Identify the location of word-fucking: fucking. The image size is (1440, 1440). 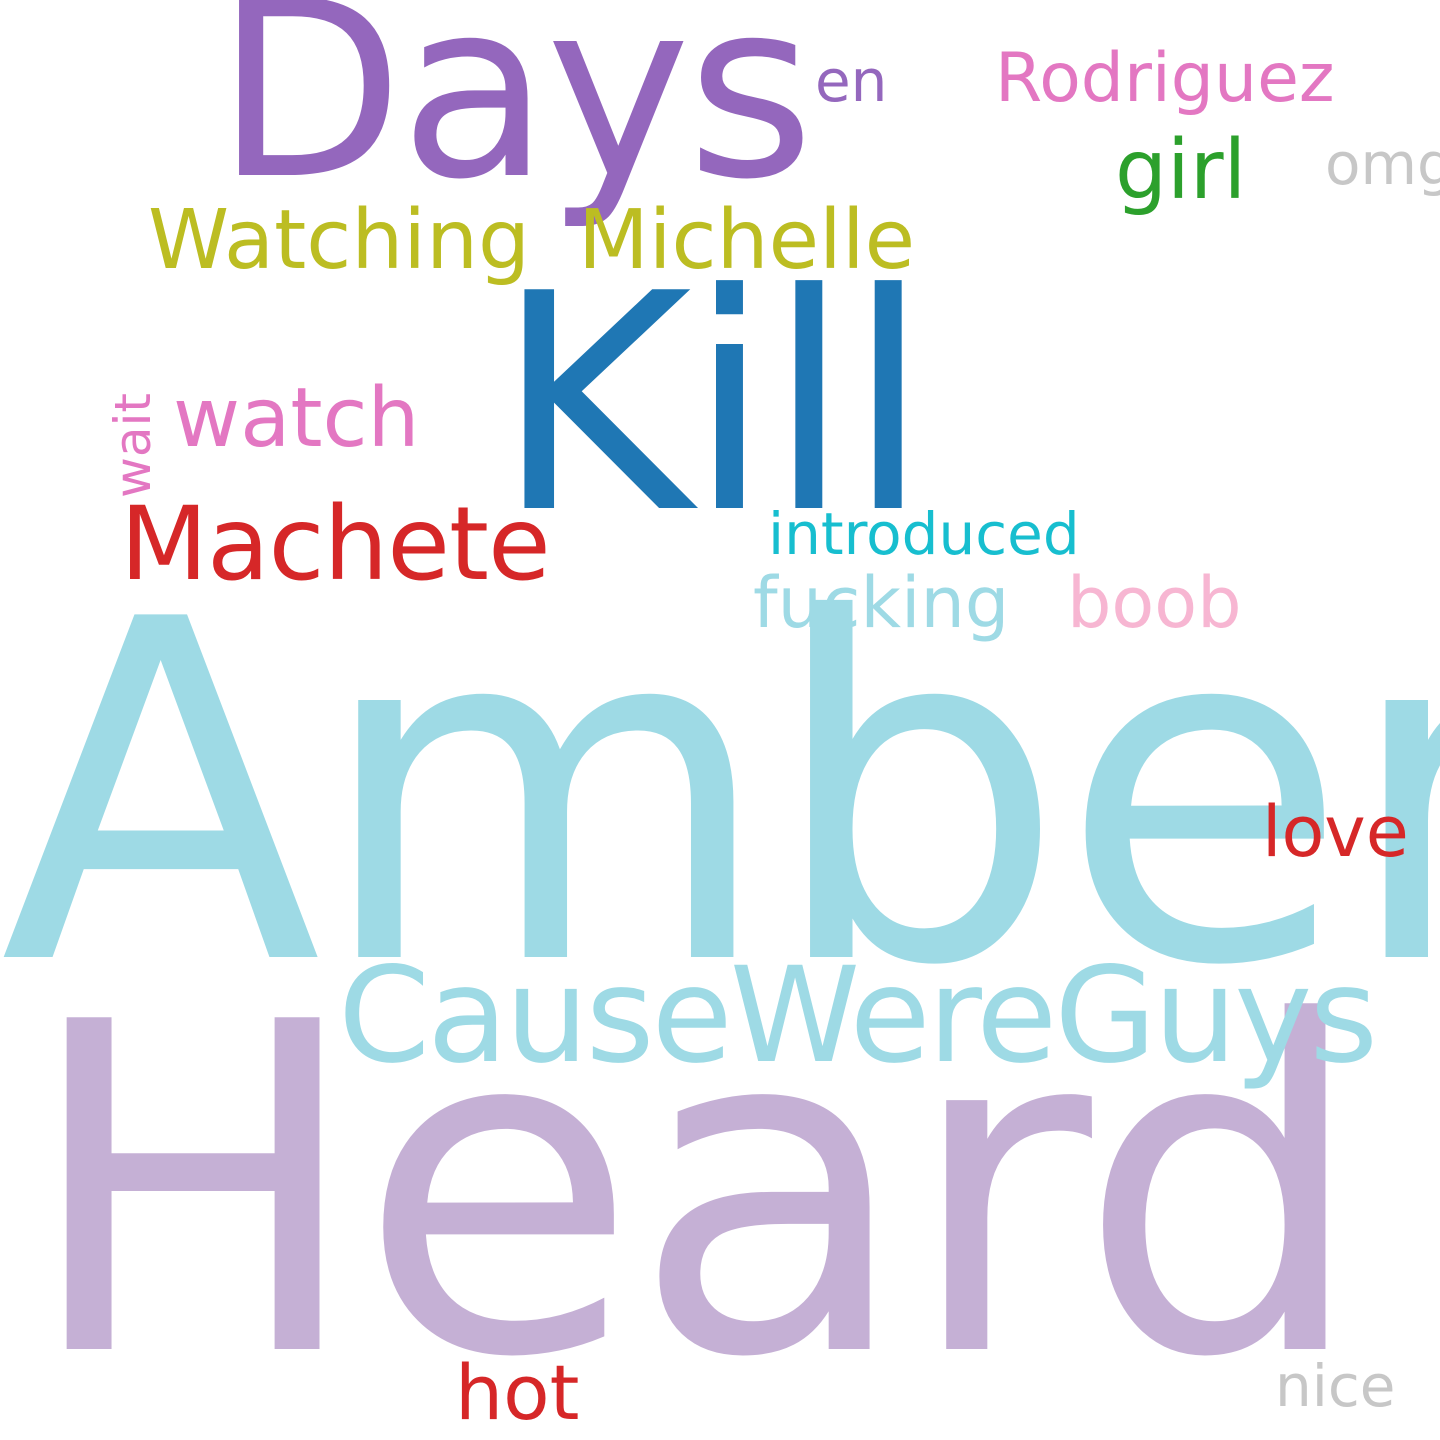
(881, 603).